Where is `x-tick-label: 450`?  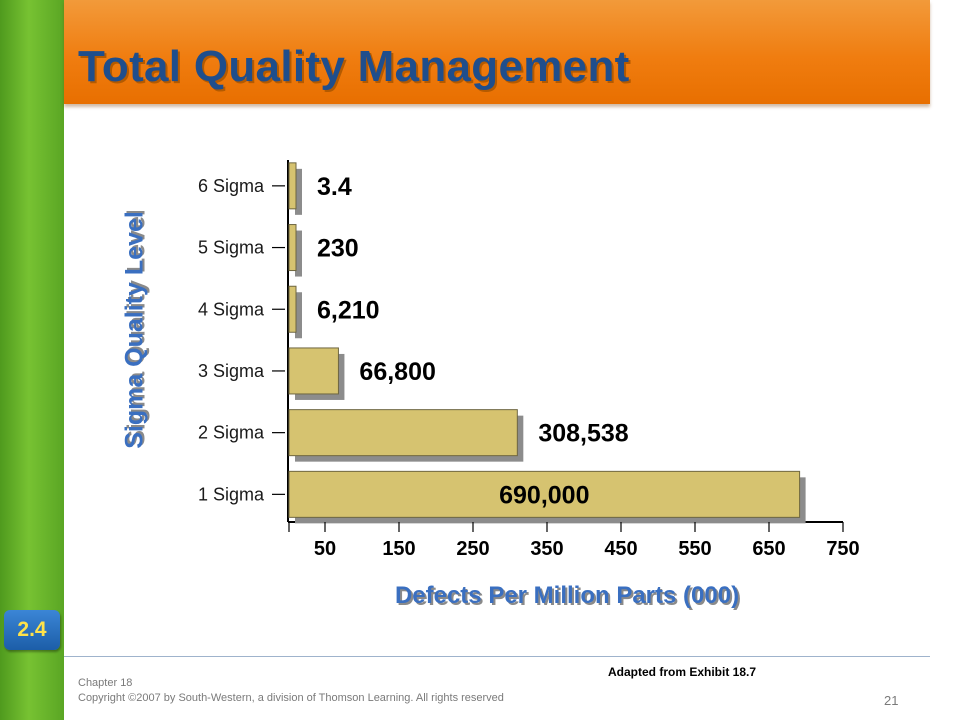
x-tick-label: 450 is located at coordinates (620, 549).